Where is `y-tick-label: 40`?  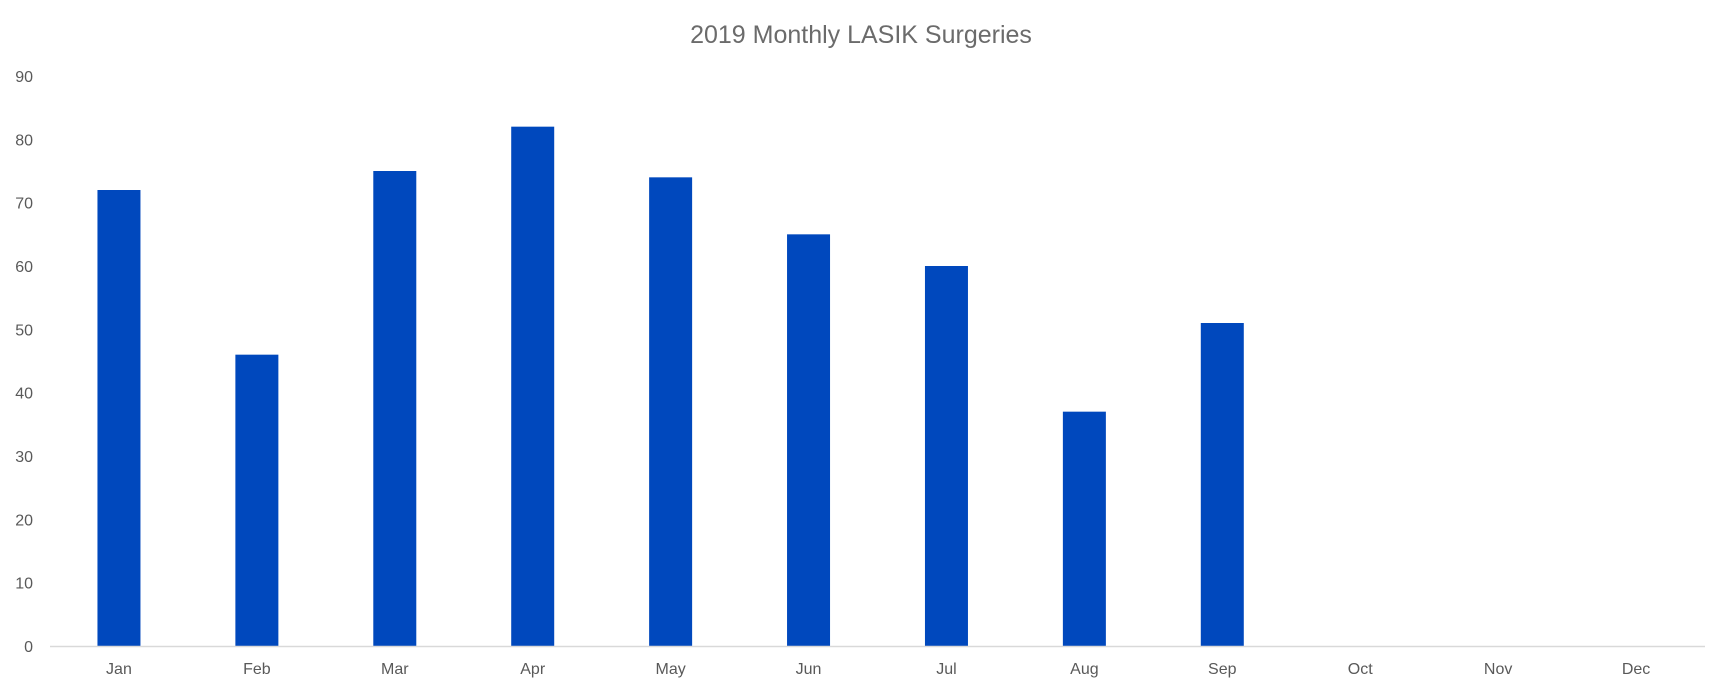
y-tick-label: 40 is located at coordinates (24, 394).